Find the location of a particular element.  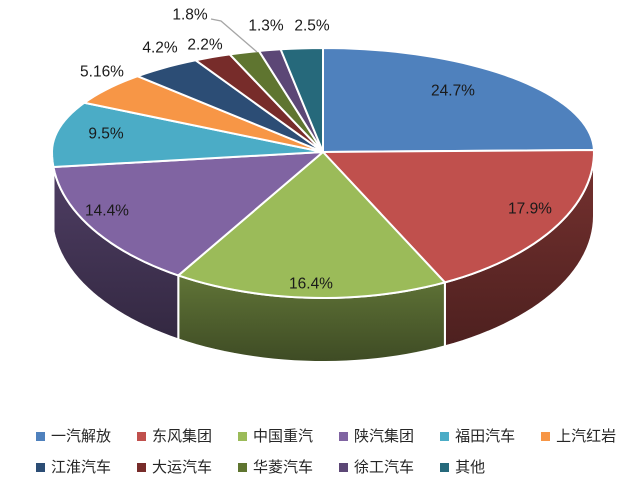

legend-item-0: 一汽解放 is located at coordinates (73, 436).